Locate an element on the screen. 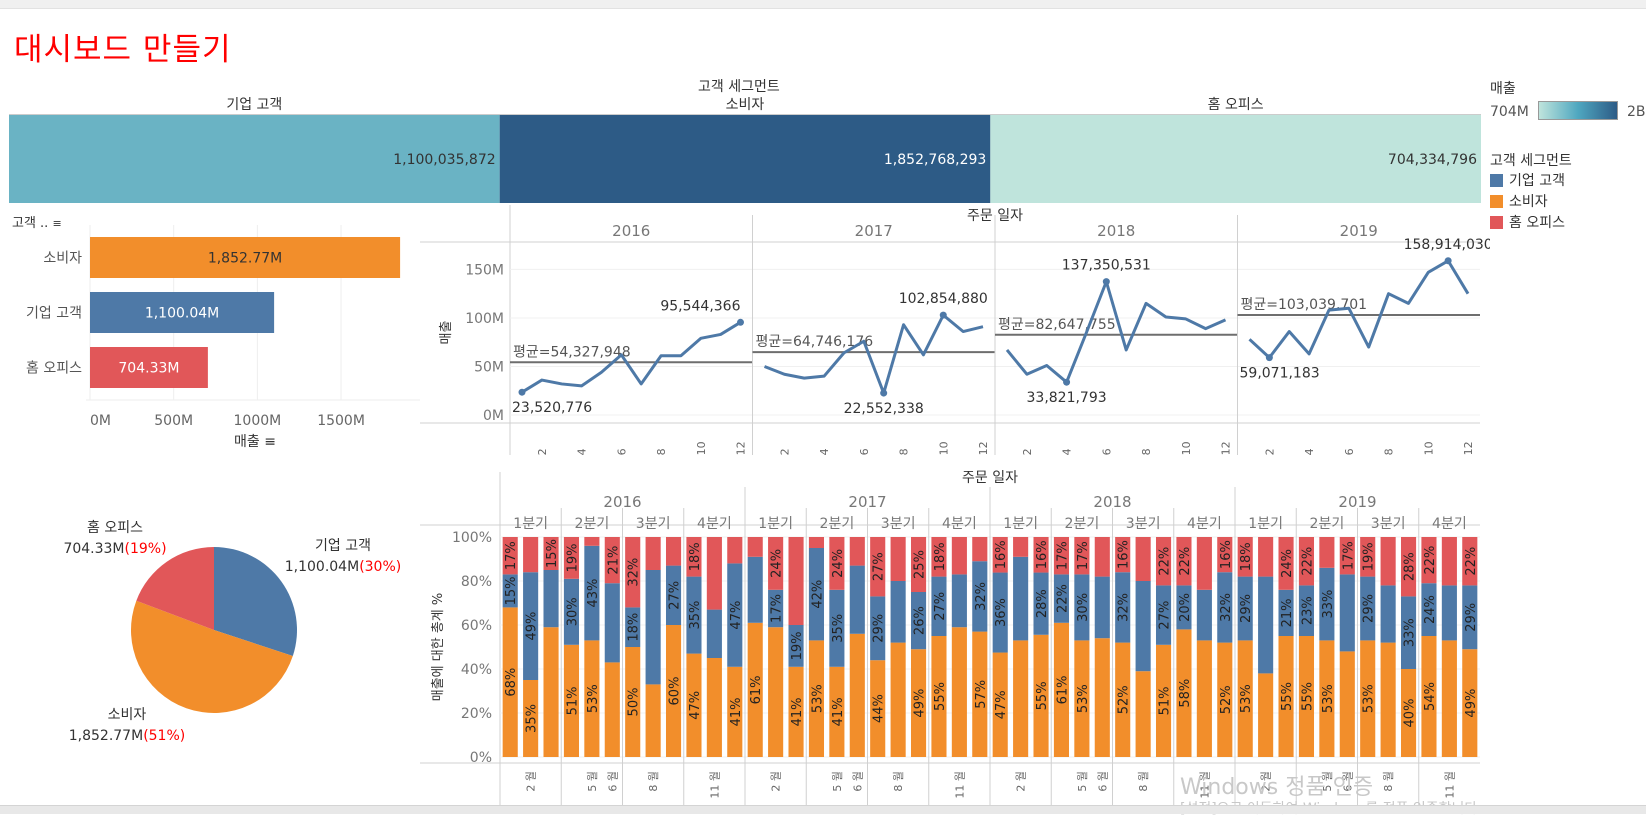  stack-y-tick: 20% is located at coordinates (476, 714).